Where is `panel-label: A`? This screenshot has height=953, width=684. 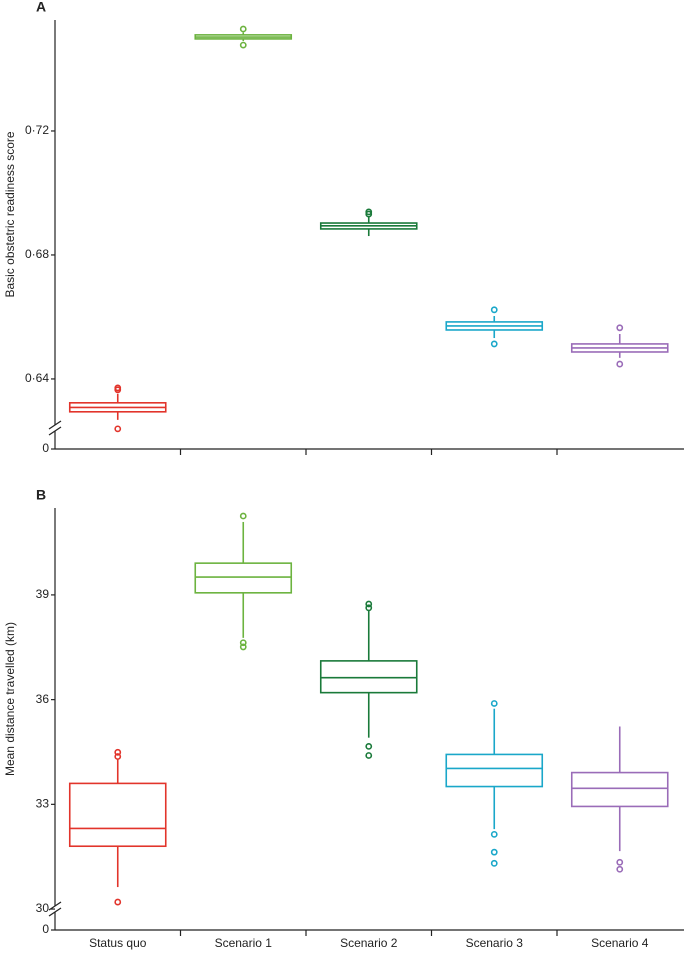
panel-label: A is located at coordinates (41, 7).